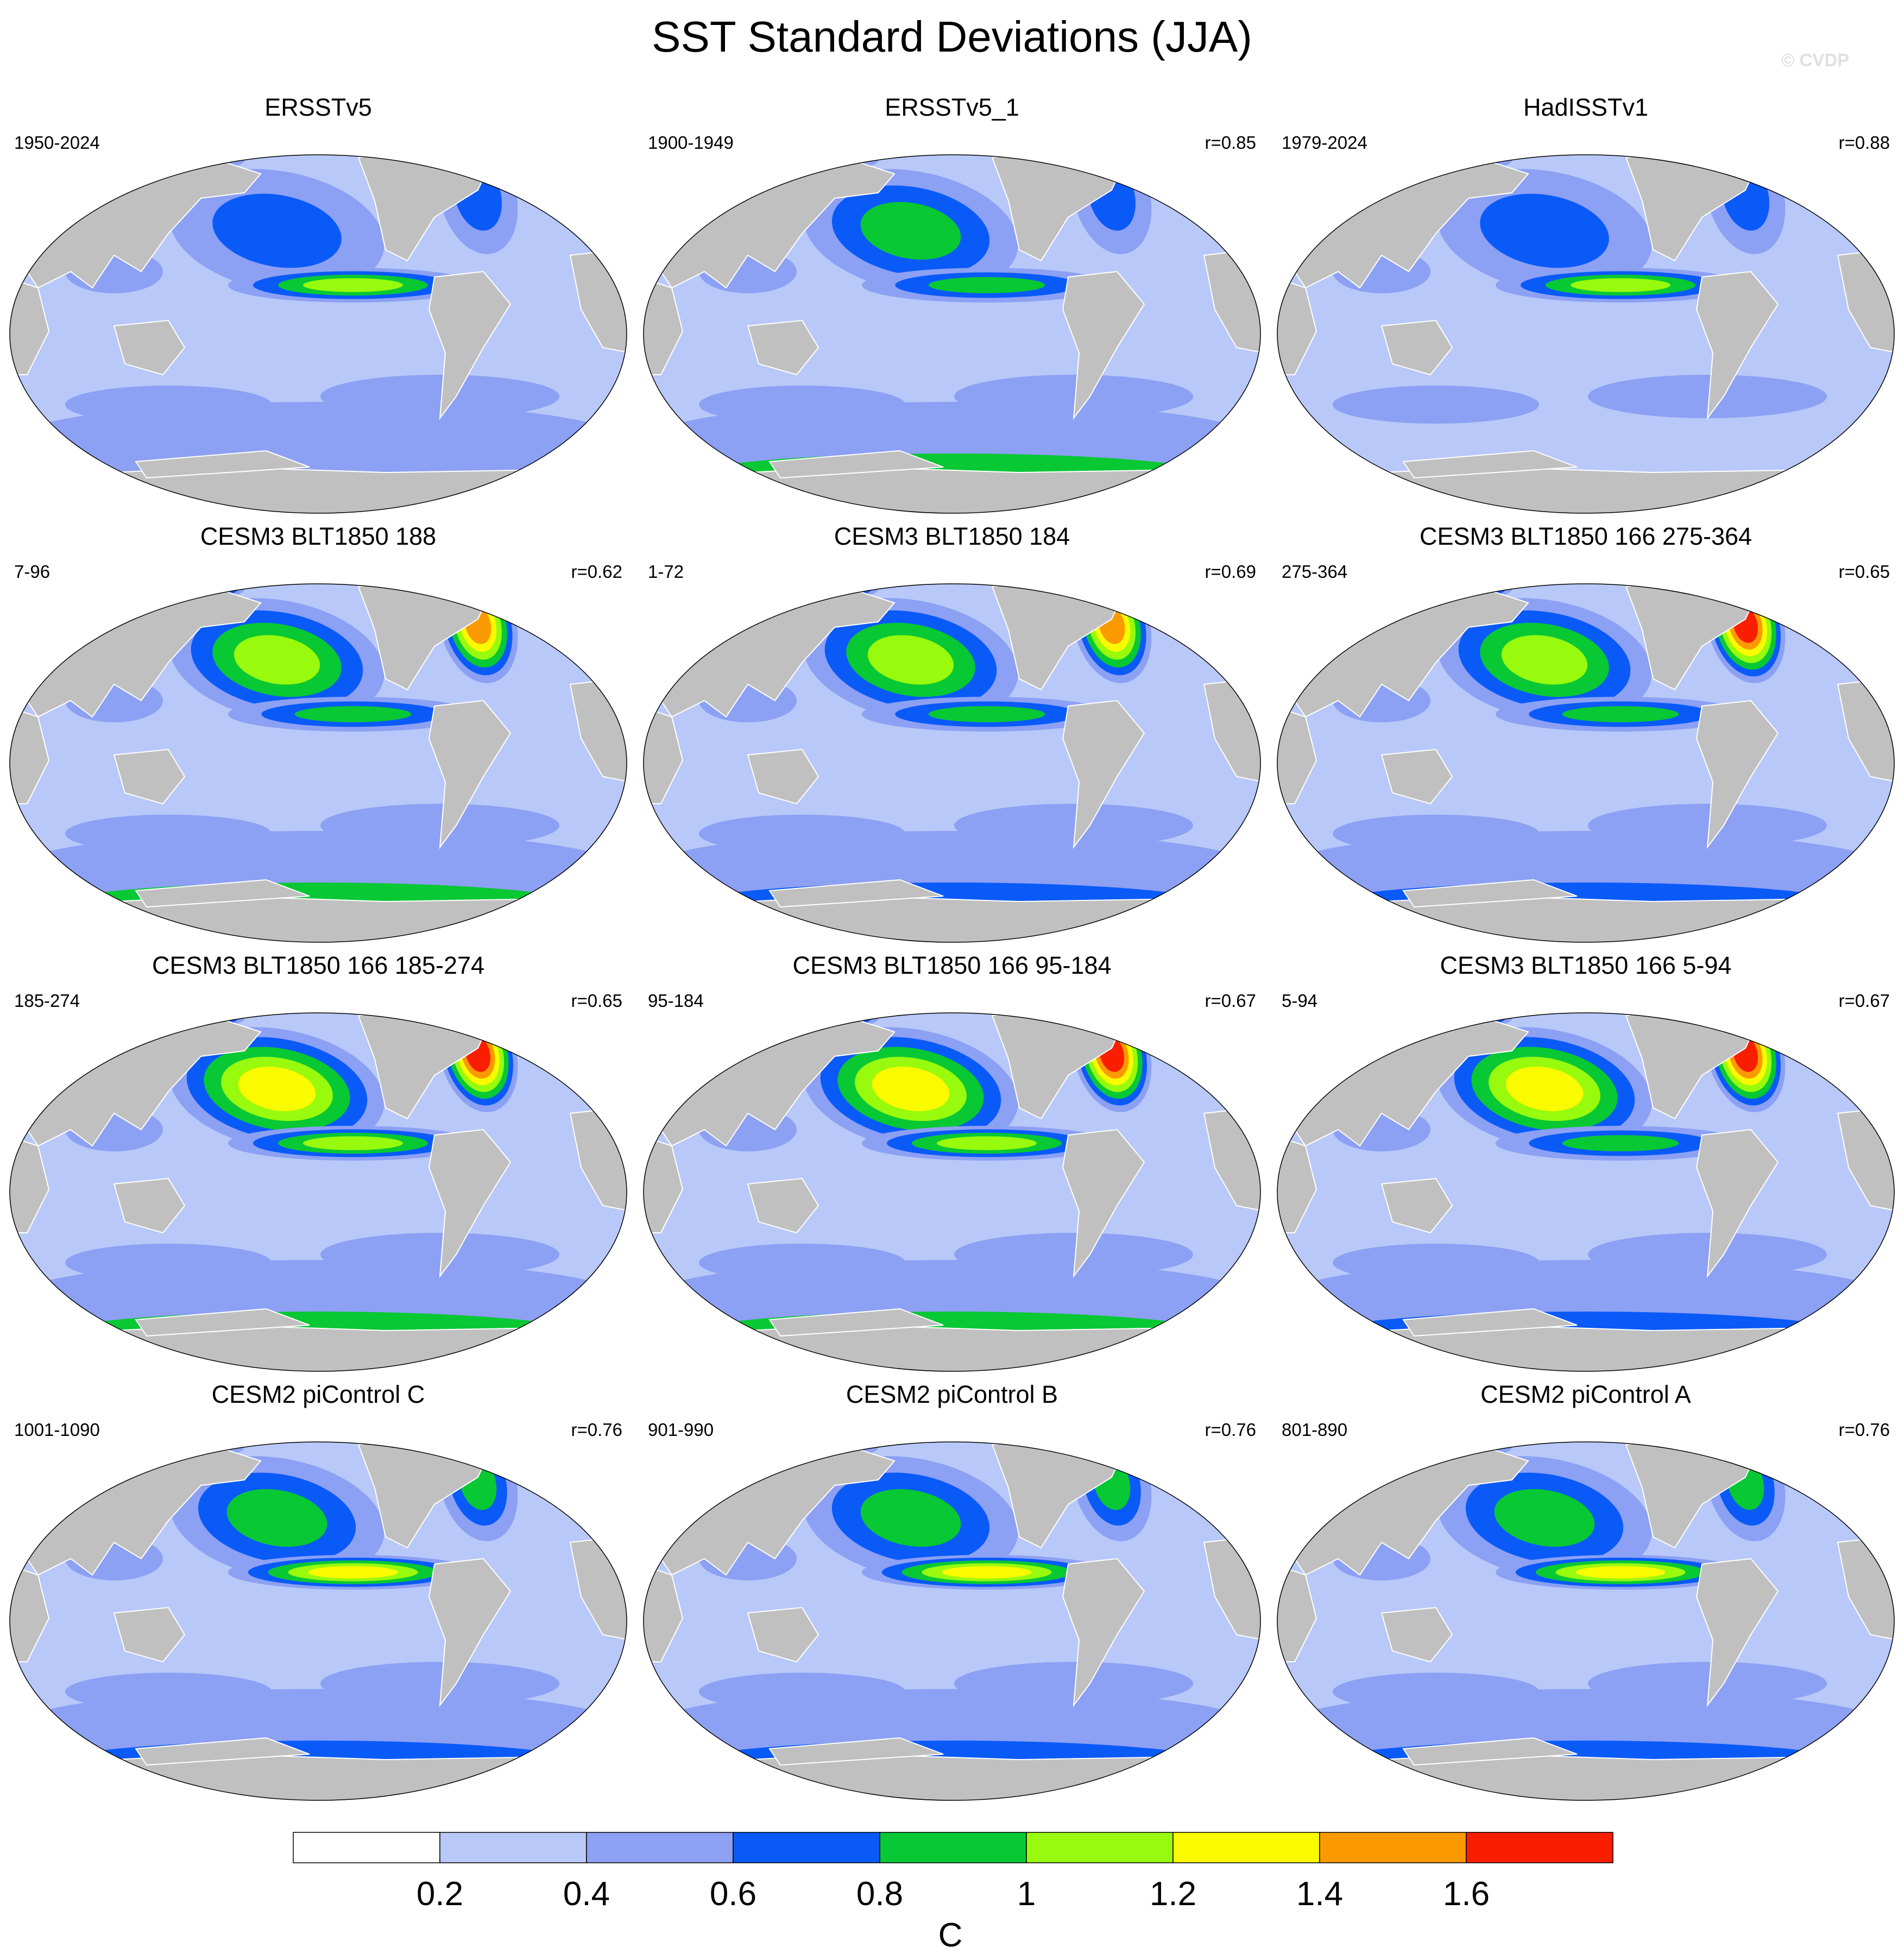  Describe the element at coordinates (950, 1935) in the screenshot. I see `colorbar-units: C` at that location.